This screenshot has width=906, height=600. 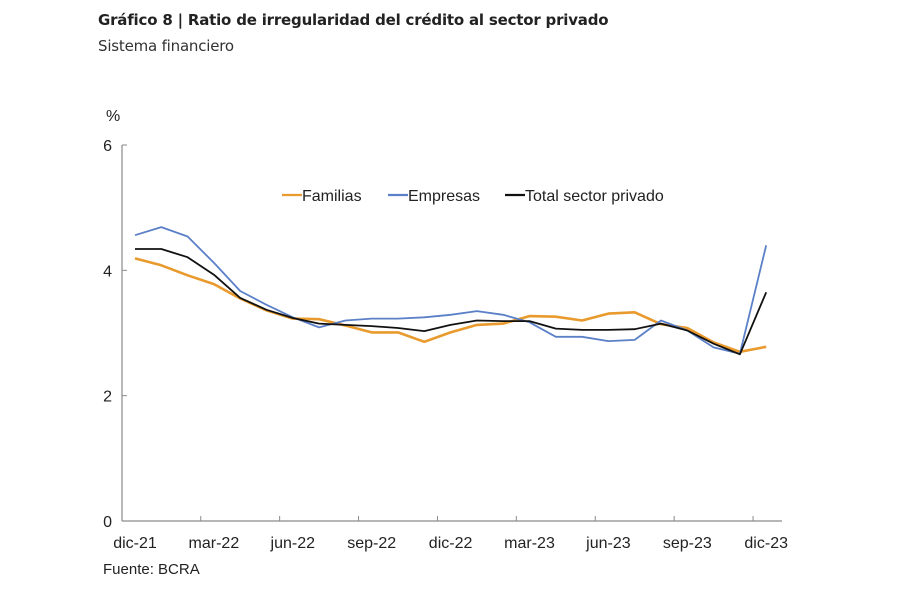 I want to click on x-tick-label: mar-23, so click(x=529, y=543).